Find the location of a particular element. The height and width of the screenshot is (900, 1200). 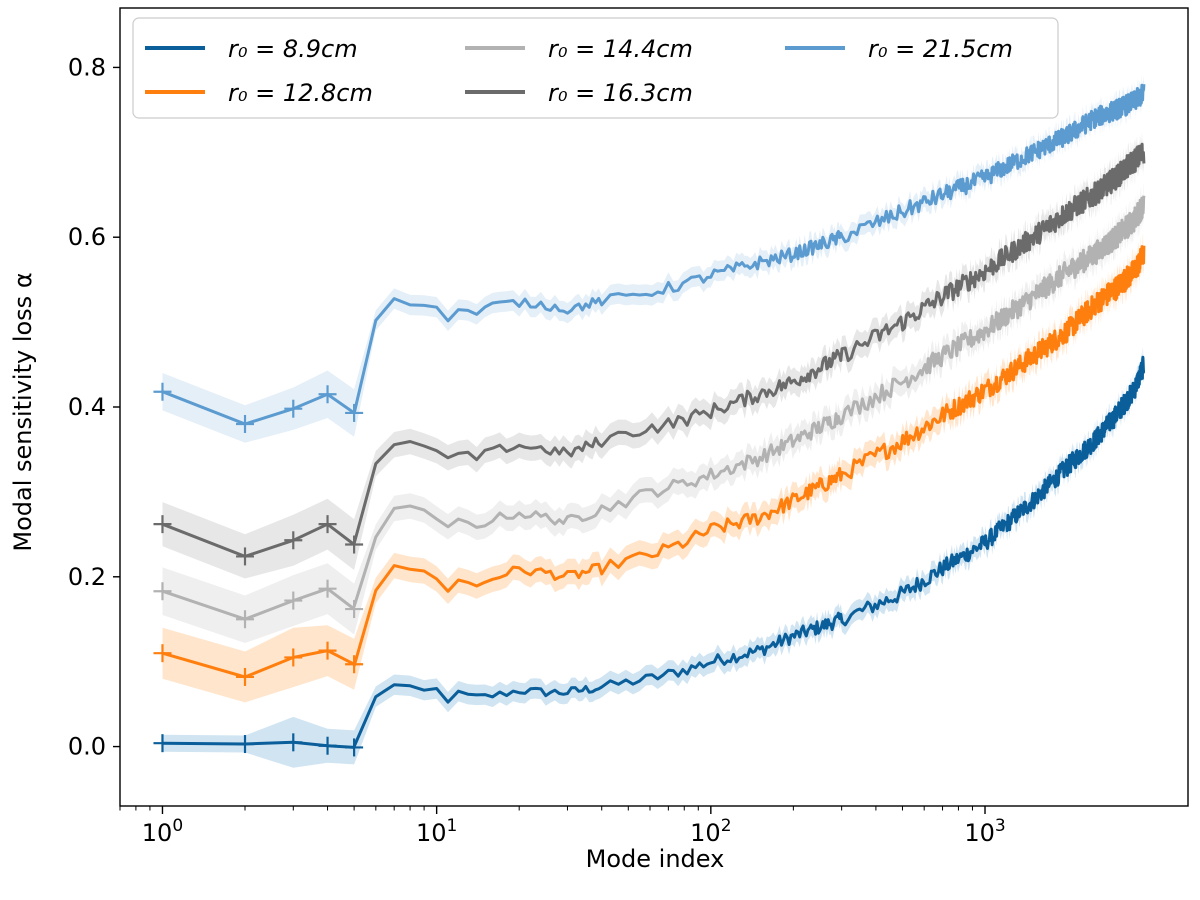

x-minor-ticks is located at coordinates (546, 808).